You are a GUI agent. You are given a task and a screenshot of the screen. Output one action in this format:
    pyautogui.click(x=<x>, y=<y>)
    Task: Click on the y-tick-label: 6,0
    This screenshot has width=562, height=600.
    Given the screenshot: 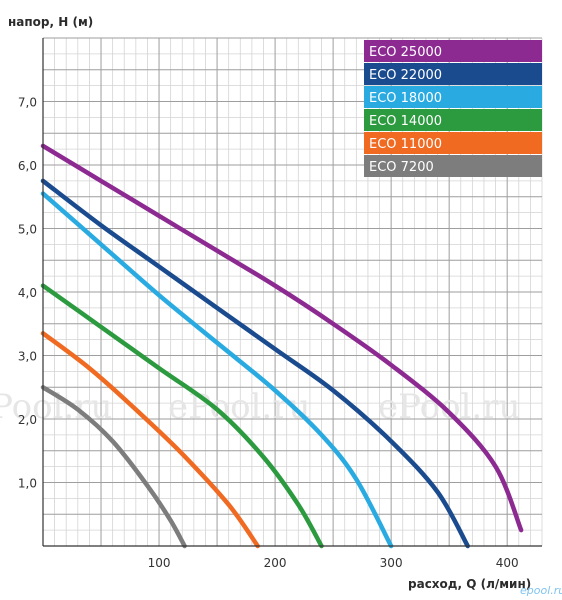 What is the action you would take?
    pyautogui.click(x=27, y=166)
    